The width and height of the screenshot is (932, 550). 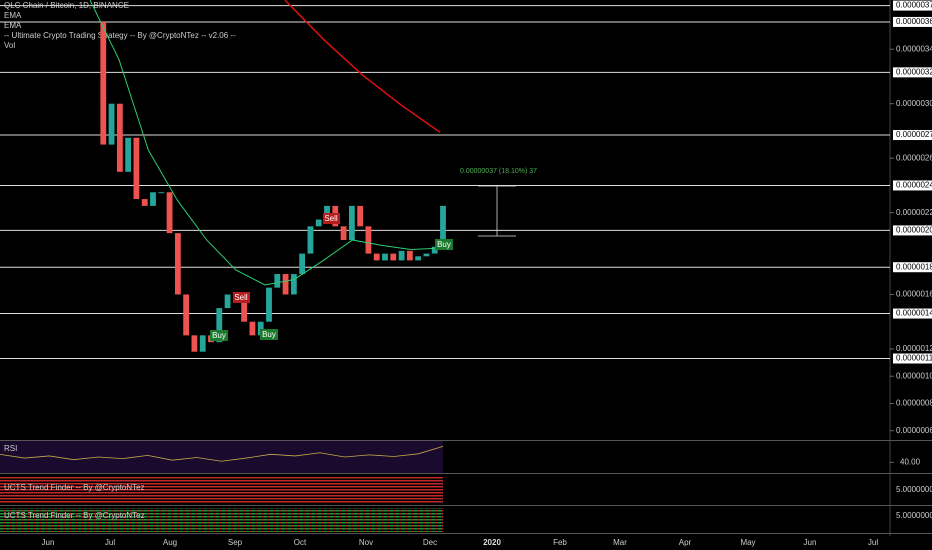 I want to click on rsi-line, so click(x=222, y=453).